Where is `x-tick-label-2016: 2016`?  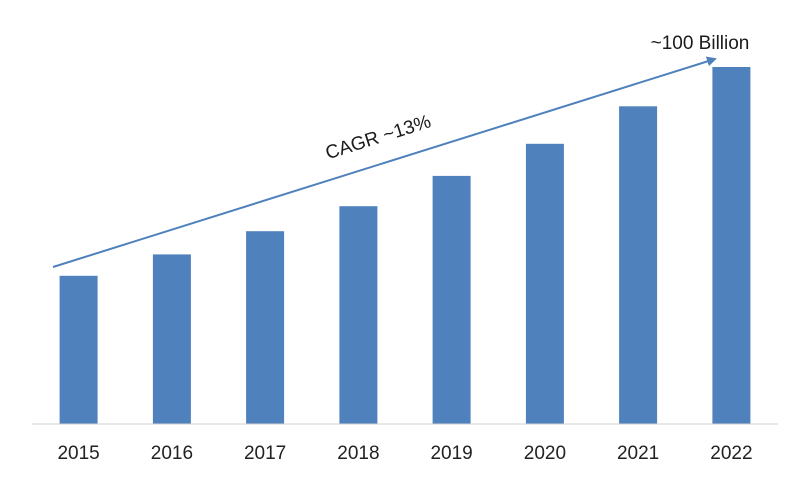 x-tick-label-2016: 2016 is located at coordinates (172, 453).